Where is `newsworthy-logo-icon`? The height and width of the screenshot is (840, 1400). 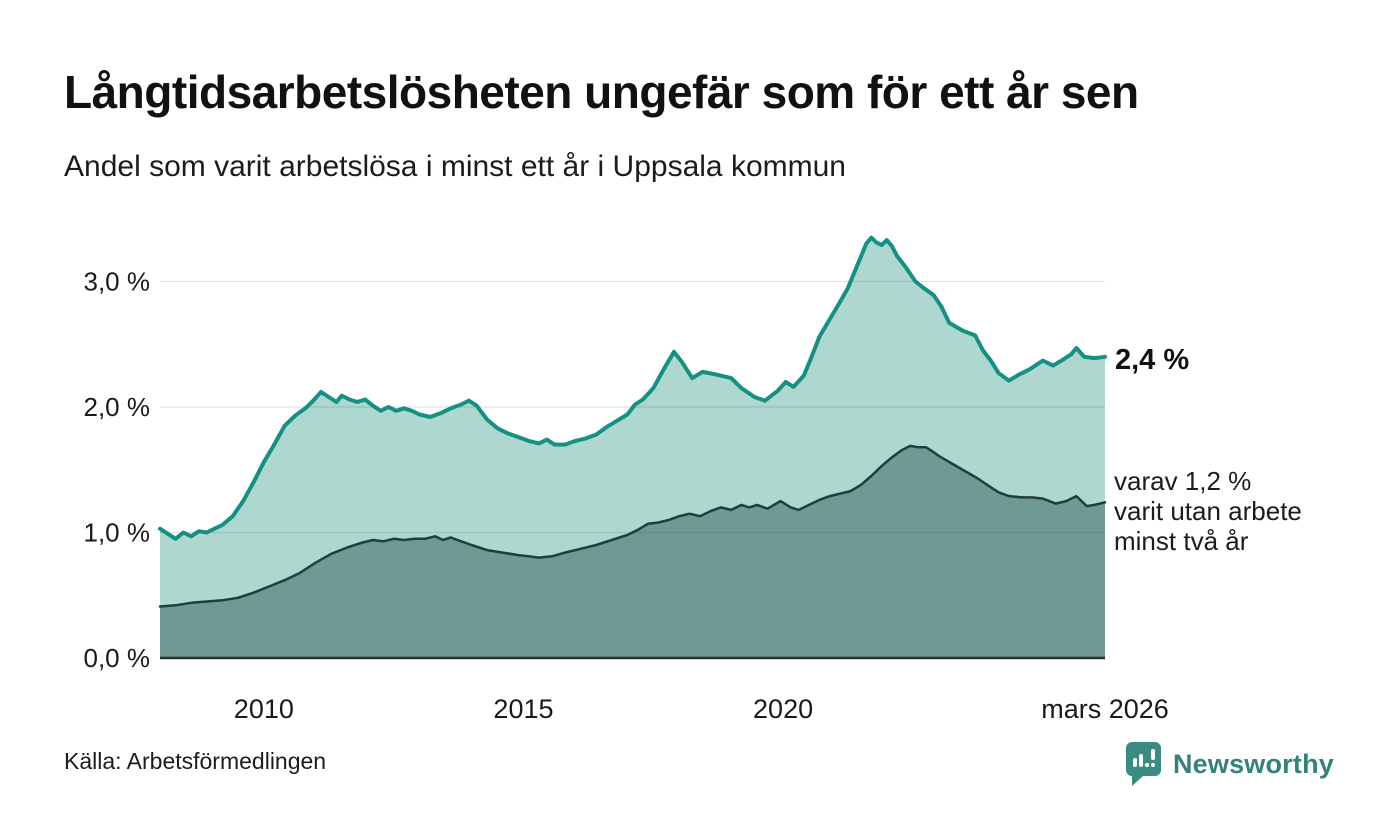
newsworthy-logo-icon is located at coordinates (1143, 764).